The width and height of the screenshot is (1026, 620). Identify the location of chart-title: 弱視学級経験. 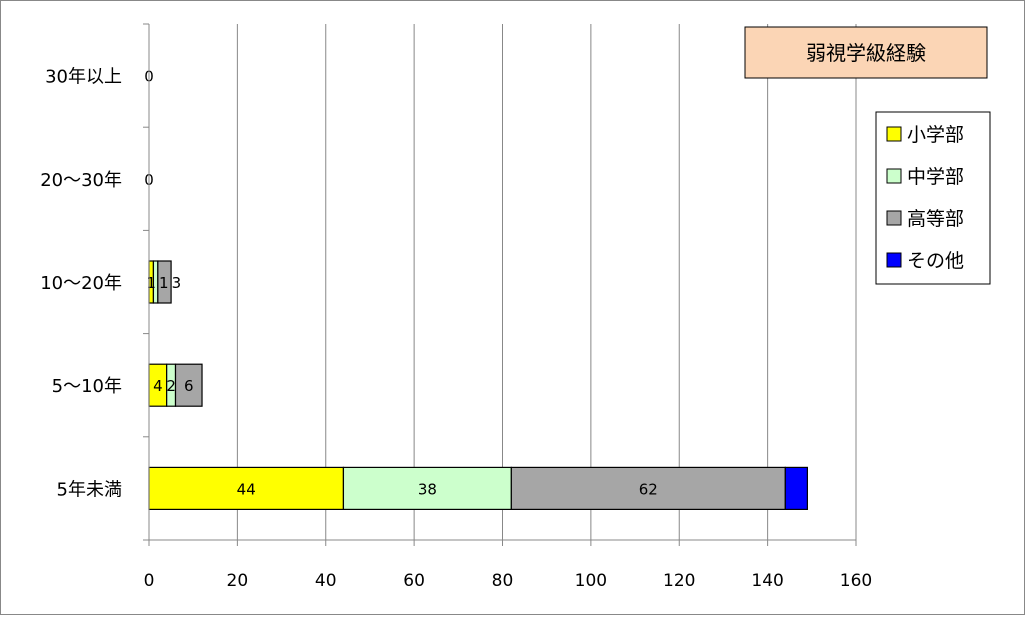
(866, 53).